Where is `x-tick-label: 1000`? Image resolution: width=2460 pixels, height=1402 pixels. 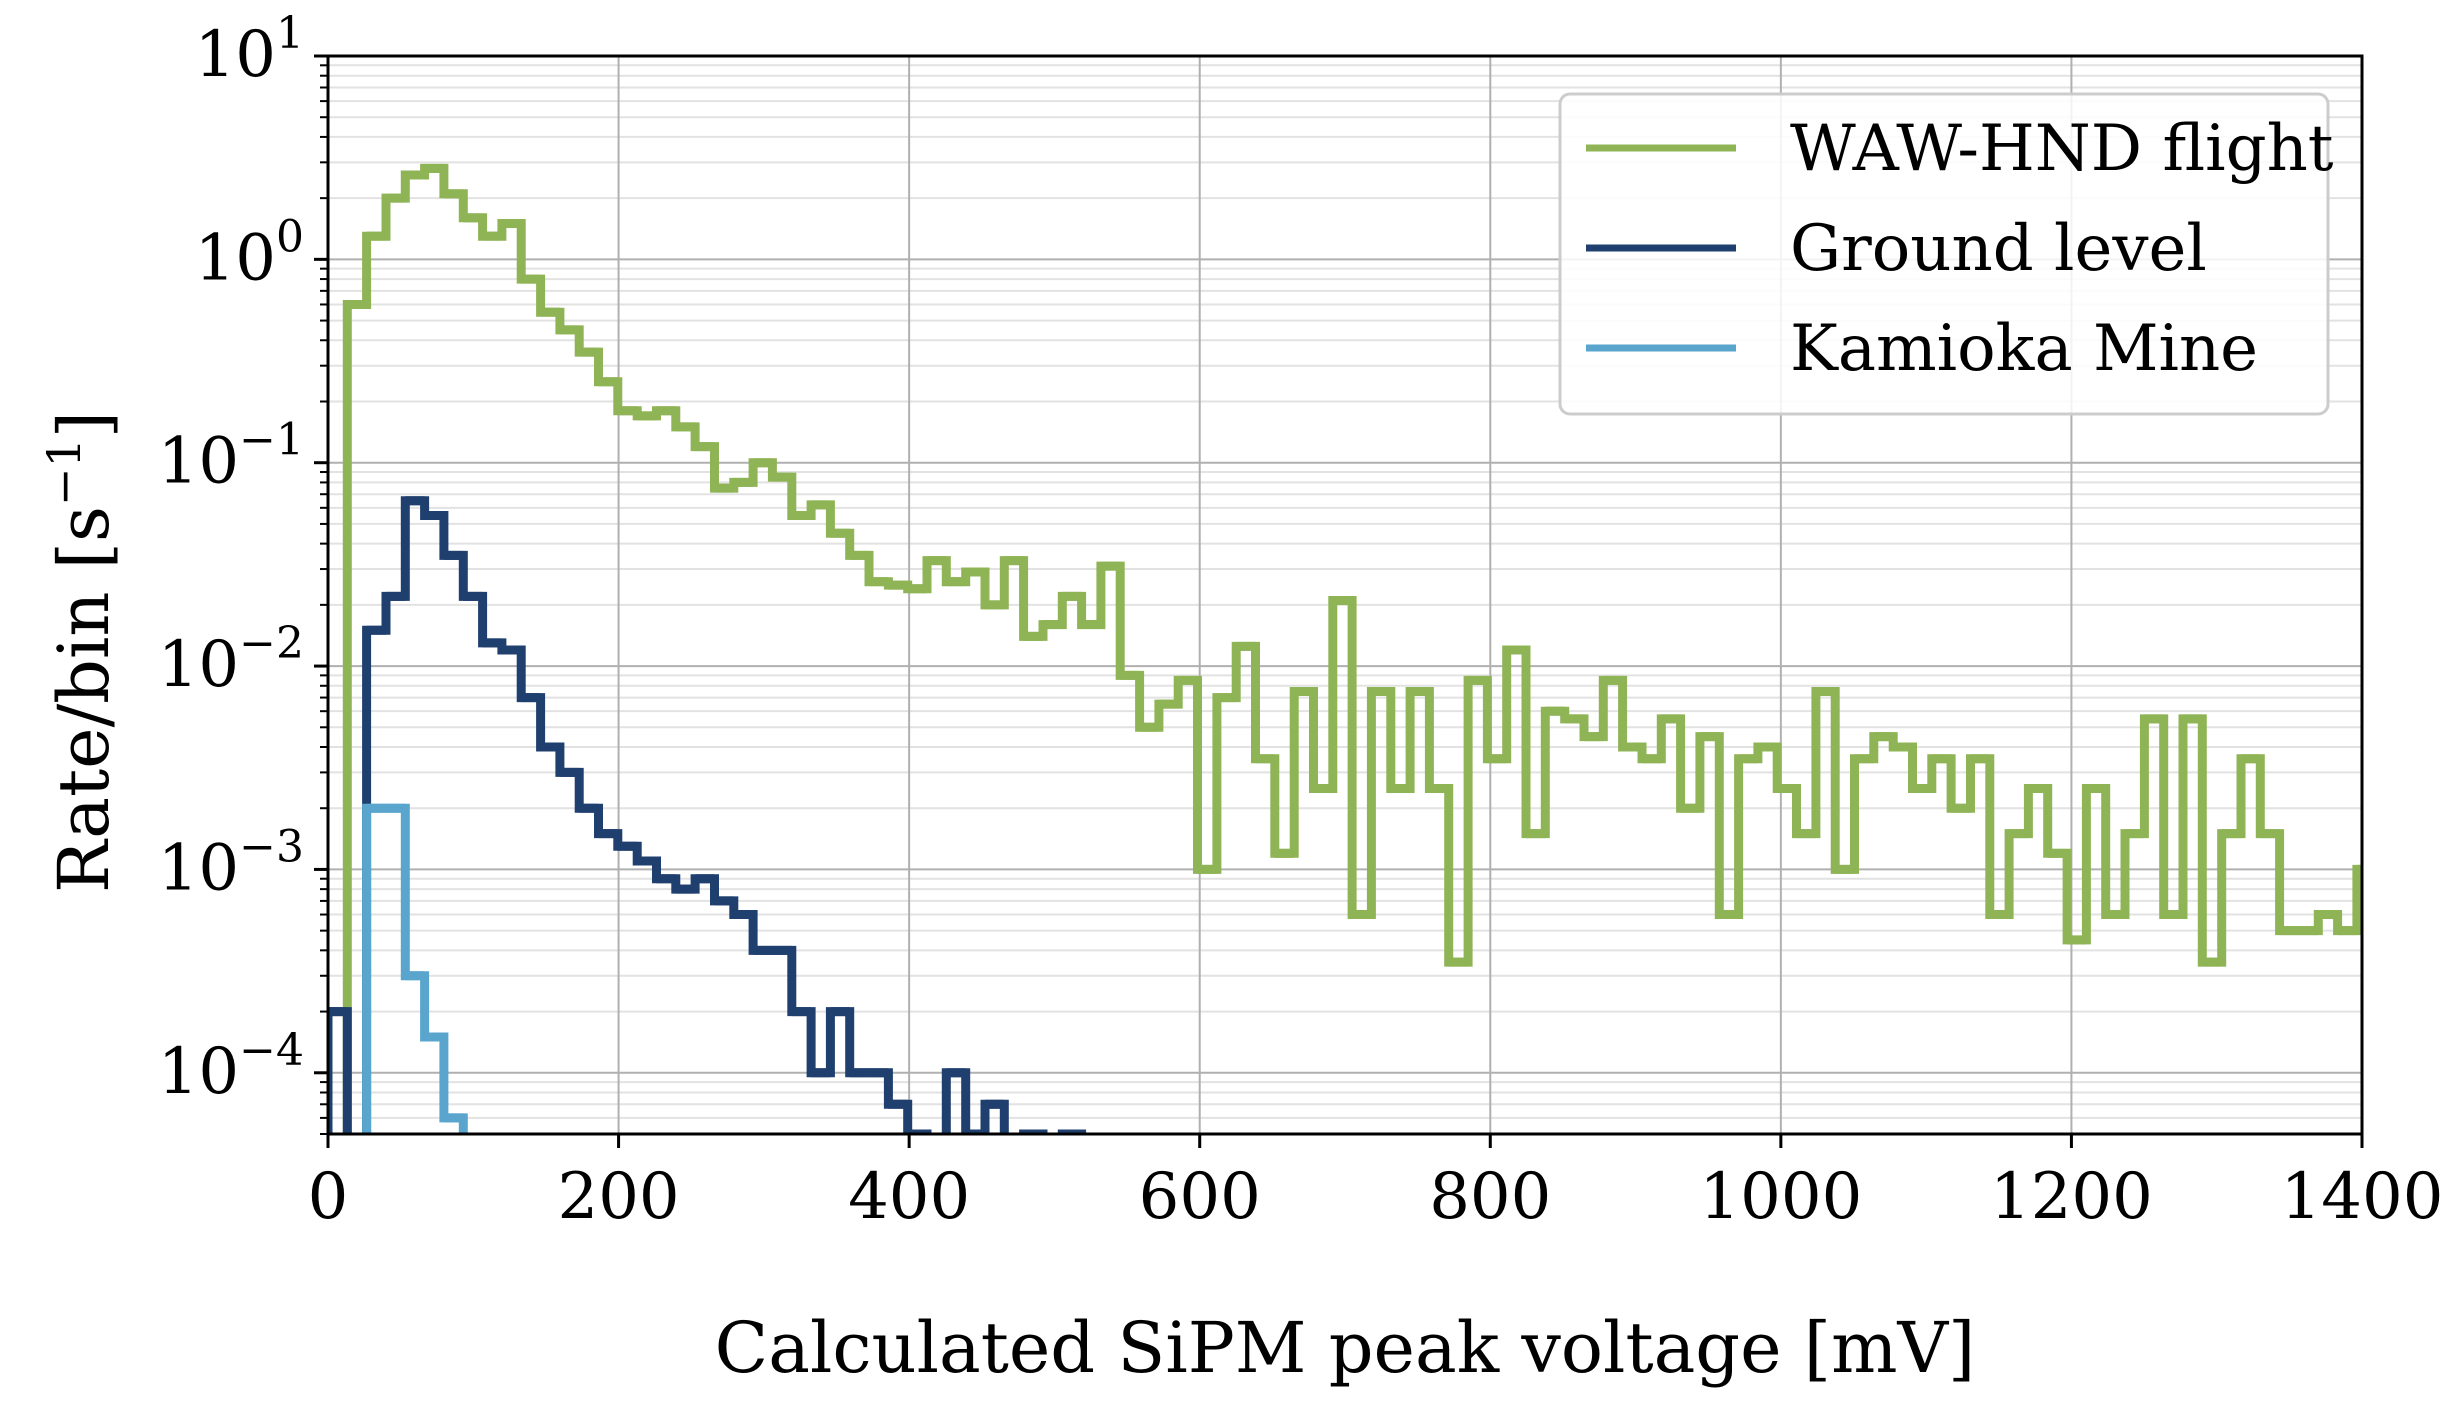 x-tick-label: 1000 is located at coordinates (1780, 1197).